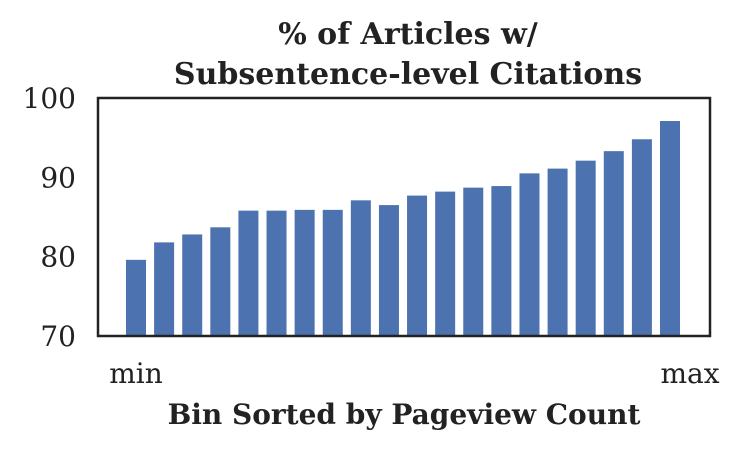 The height and width of the screenshot is (450, 748). What do you see at coordinates (49, 217) in the screenshot?
I see `y-axis-ticks: 70 80 90 100` at bounding box center [49, 217].